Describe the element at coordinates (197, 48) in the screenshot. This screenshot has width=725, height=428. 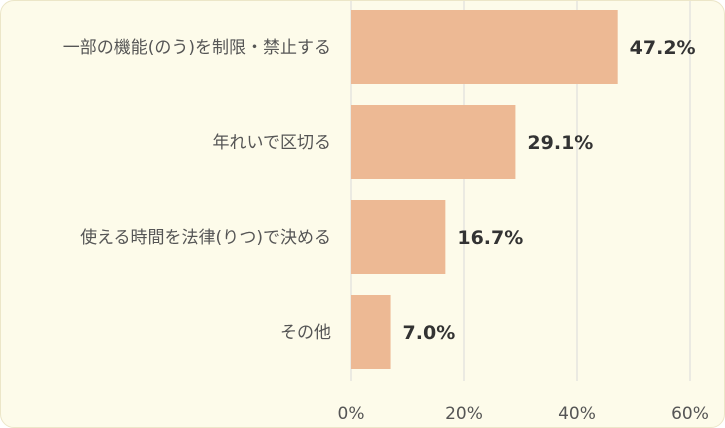
I see `category-label: 一部の機能(のう)を制限・禁止する` at that location.